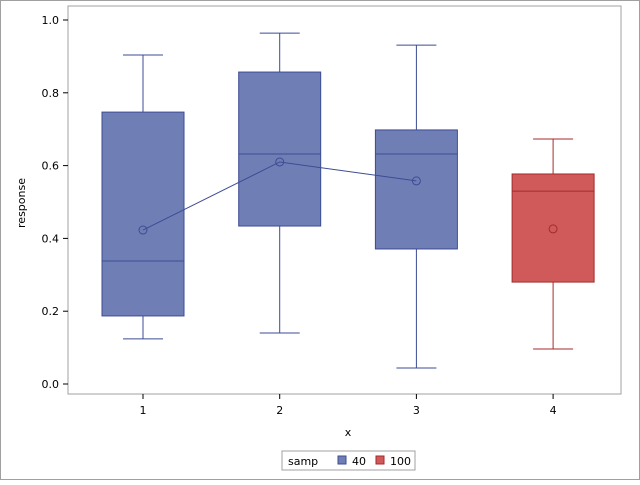 The height and width of the screenshot is (485, 640). What do you see at coordinates (400, 461) in the screenshot?
I see `legend-label-100: 100` at bounding box center [400, 461].